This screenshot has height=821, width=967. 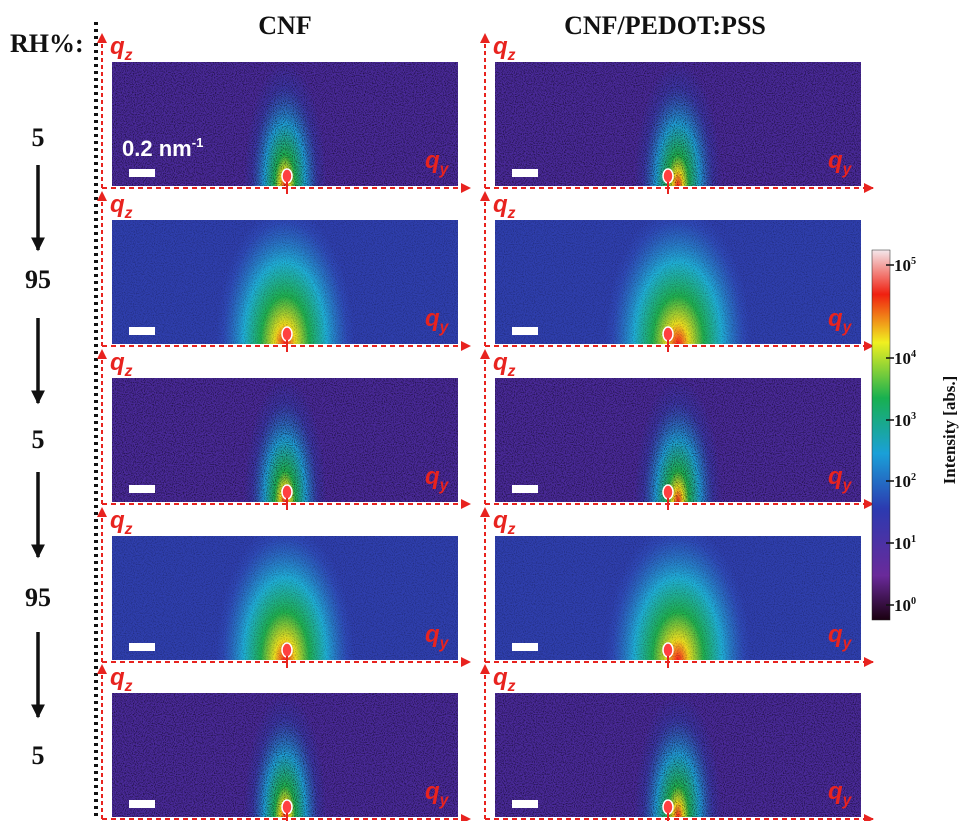 I want to click on scale-bar-label: 0.2 nm-1, so click(x=162, y=148).